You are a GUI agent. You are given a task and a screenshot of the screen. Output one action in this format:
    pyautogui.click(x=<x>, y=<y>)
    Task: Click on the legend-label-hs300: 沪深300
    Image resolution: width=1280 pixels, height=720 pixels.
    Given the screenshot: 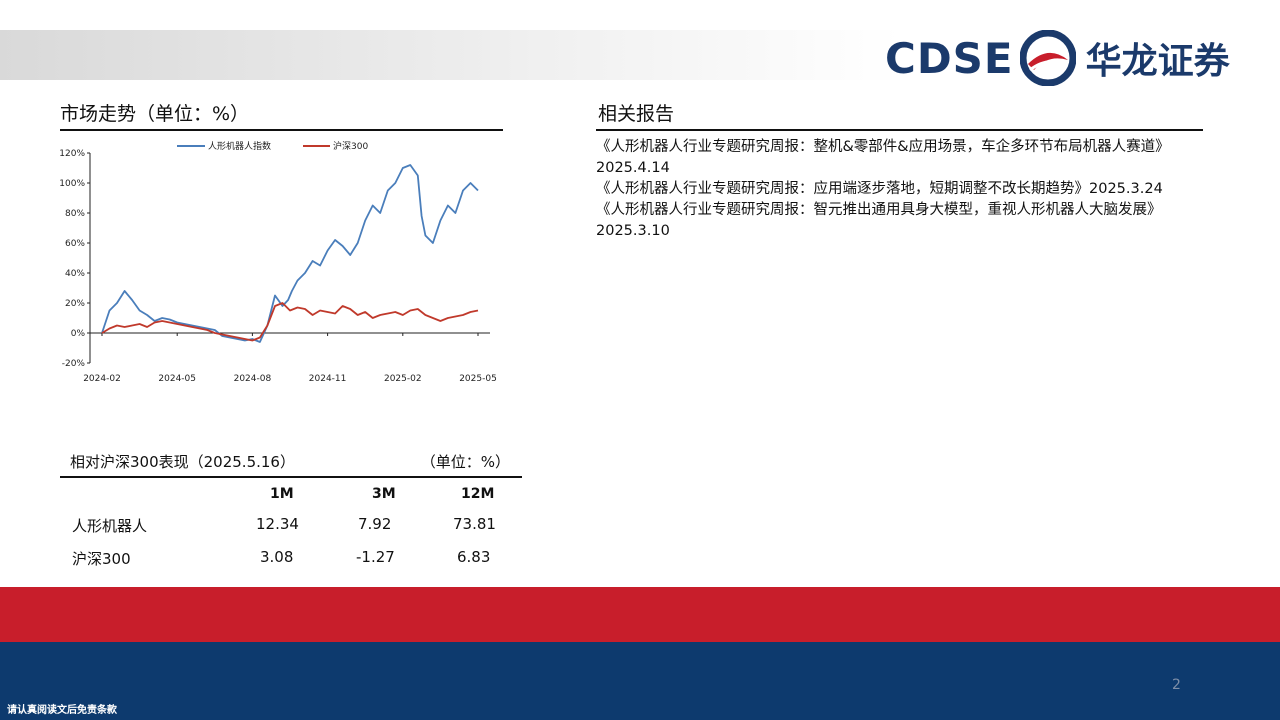 What is the action you would take?
    pyautogui.click(x=350, y=146)
    